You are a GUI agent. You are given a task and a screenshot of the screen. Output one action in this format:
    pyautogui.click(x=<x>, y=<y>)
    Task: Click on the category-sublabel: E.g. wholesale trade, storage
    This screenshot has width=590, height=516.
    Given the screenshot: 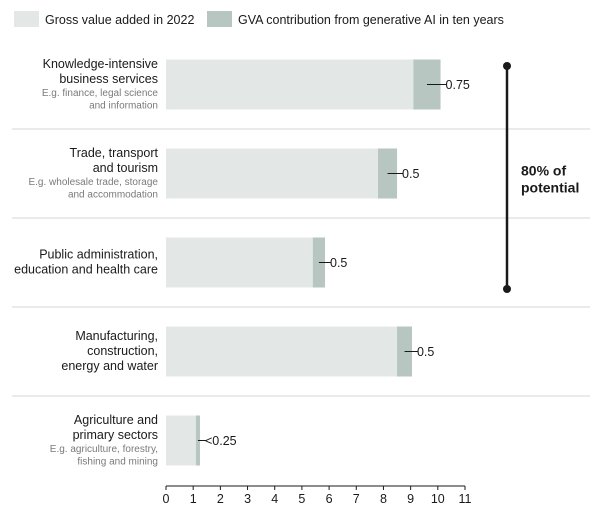 What is the action you would take?
    pyautogui.click(x=93, y=182)
    